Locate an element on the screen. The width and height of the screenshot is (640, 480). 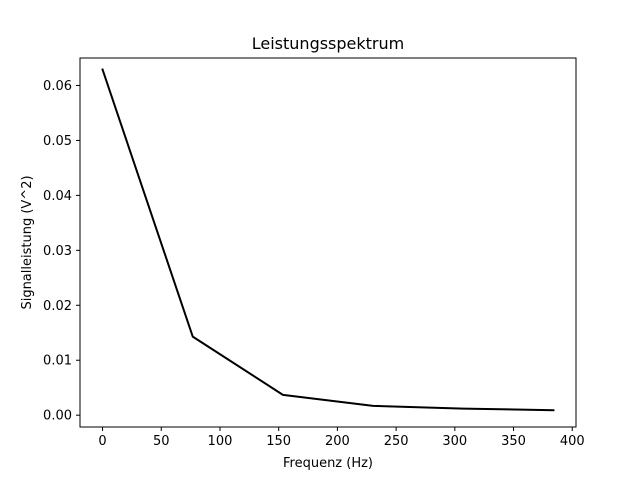
y-tick-label: 0.06 is located at coordinates (57, 86).